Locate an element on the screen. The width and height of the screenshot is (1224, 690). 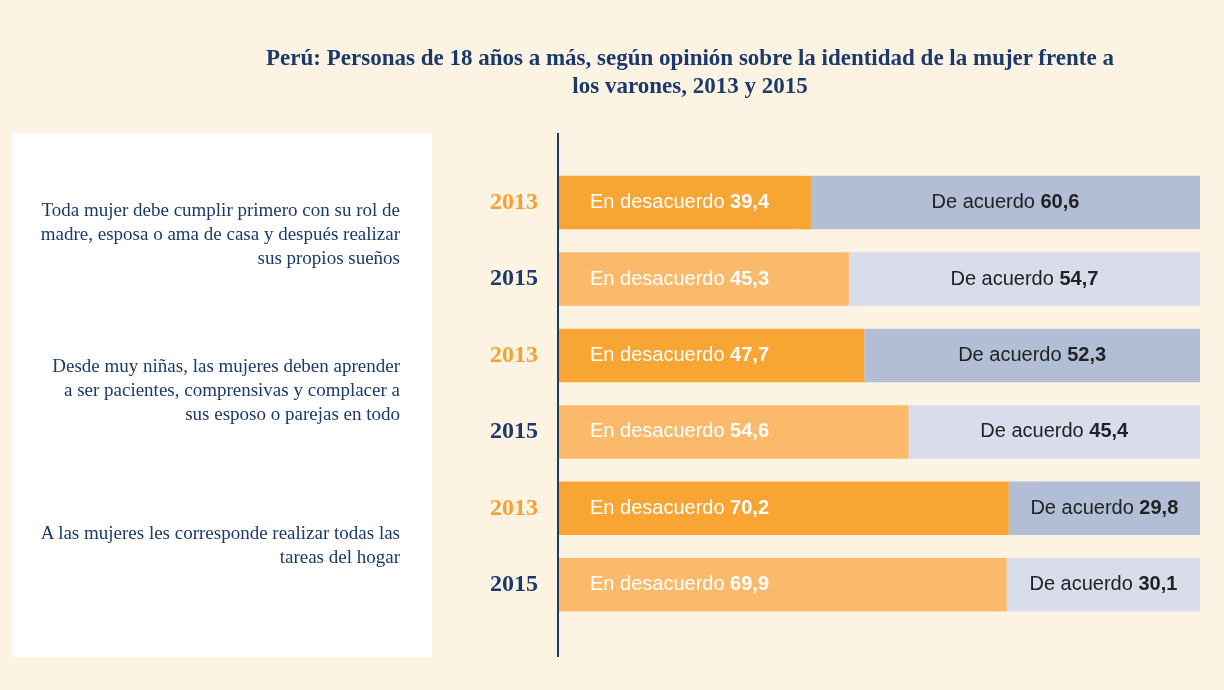
data-label: 30,1 is located at coordinates (1158, 583).